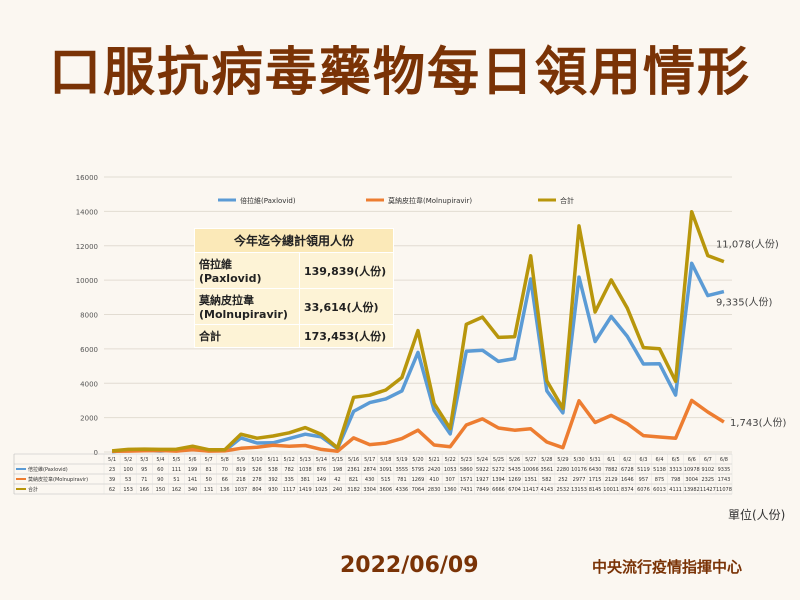  I want to click on table-cell: 821, so click(354, 480).